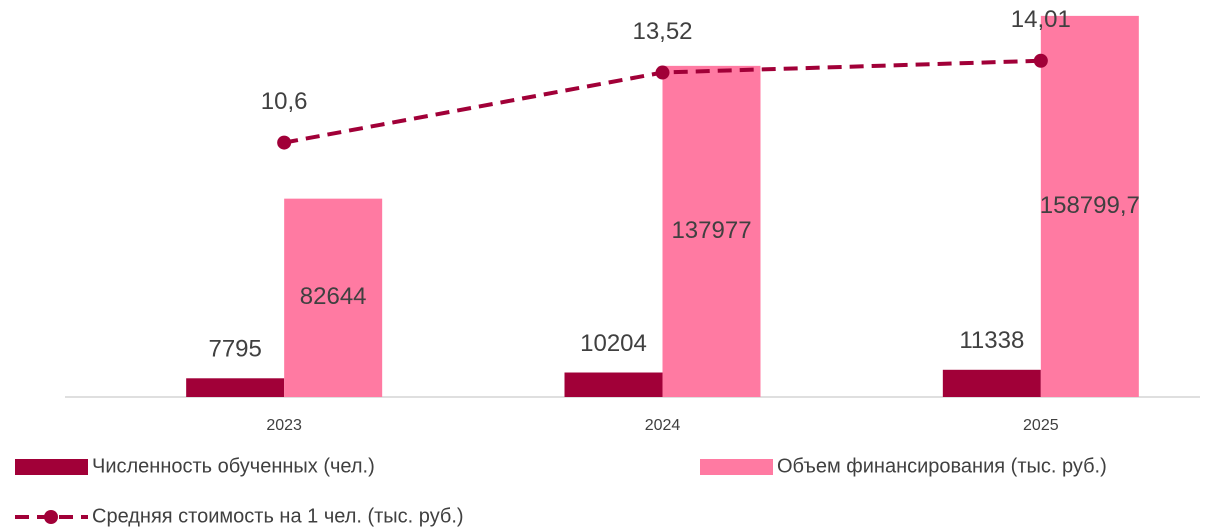 The width and height of the screenshot is (1220, 532). I want to click on data-label: 11338, so click(991, 340).